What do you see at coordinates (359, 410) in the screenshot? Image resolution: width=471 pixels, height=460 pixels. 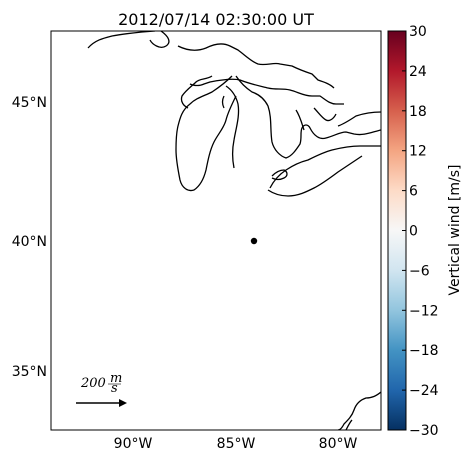 I see `atlantic-coast` at bounding box center [359, 410].